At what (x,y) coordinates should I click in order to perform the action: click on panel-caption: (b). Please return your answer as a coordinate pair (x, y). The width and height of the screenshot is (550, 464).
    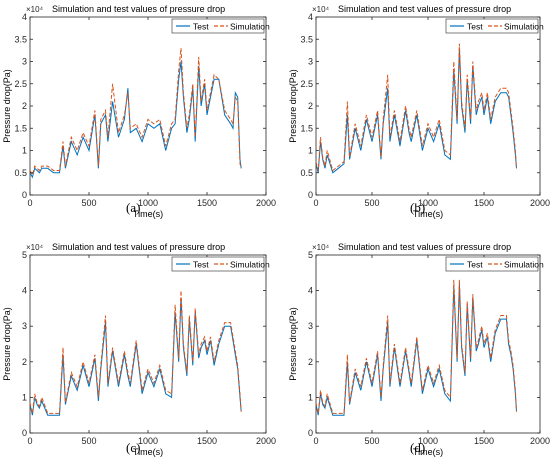
    Looking at the image, I should click on (418, 207).